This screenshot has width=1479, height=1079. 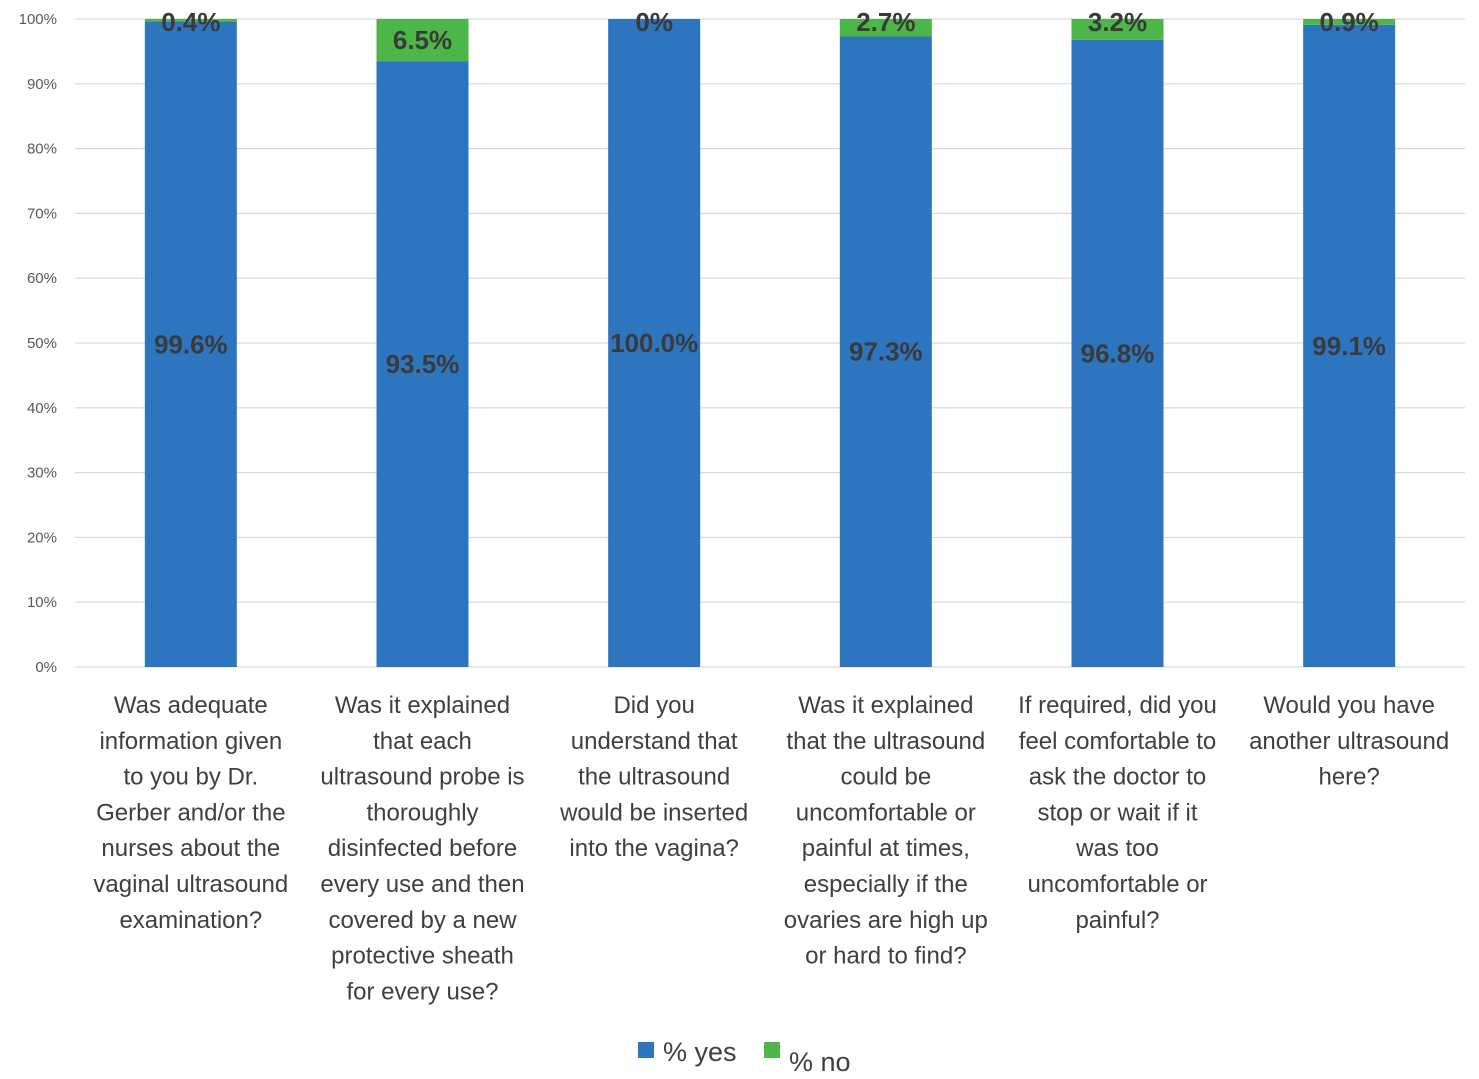 I want to click on category-label-line: the ultrasound, so click(x=654, y=777).